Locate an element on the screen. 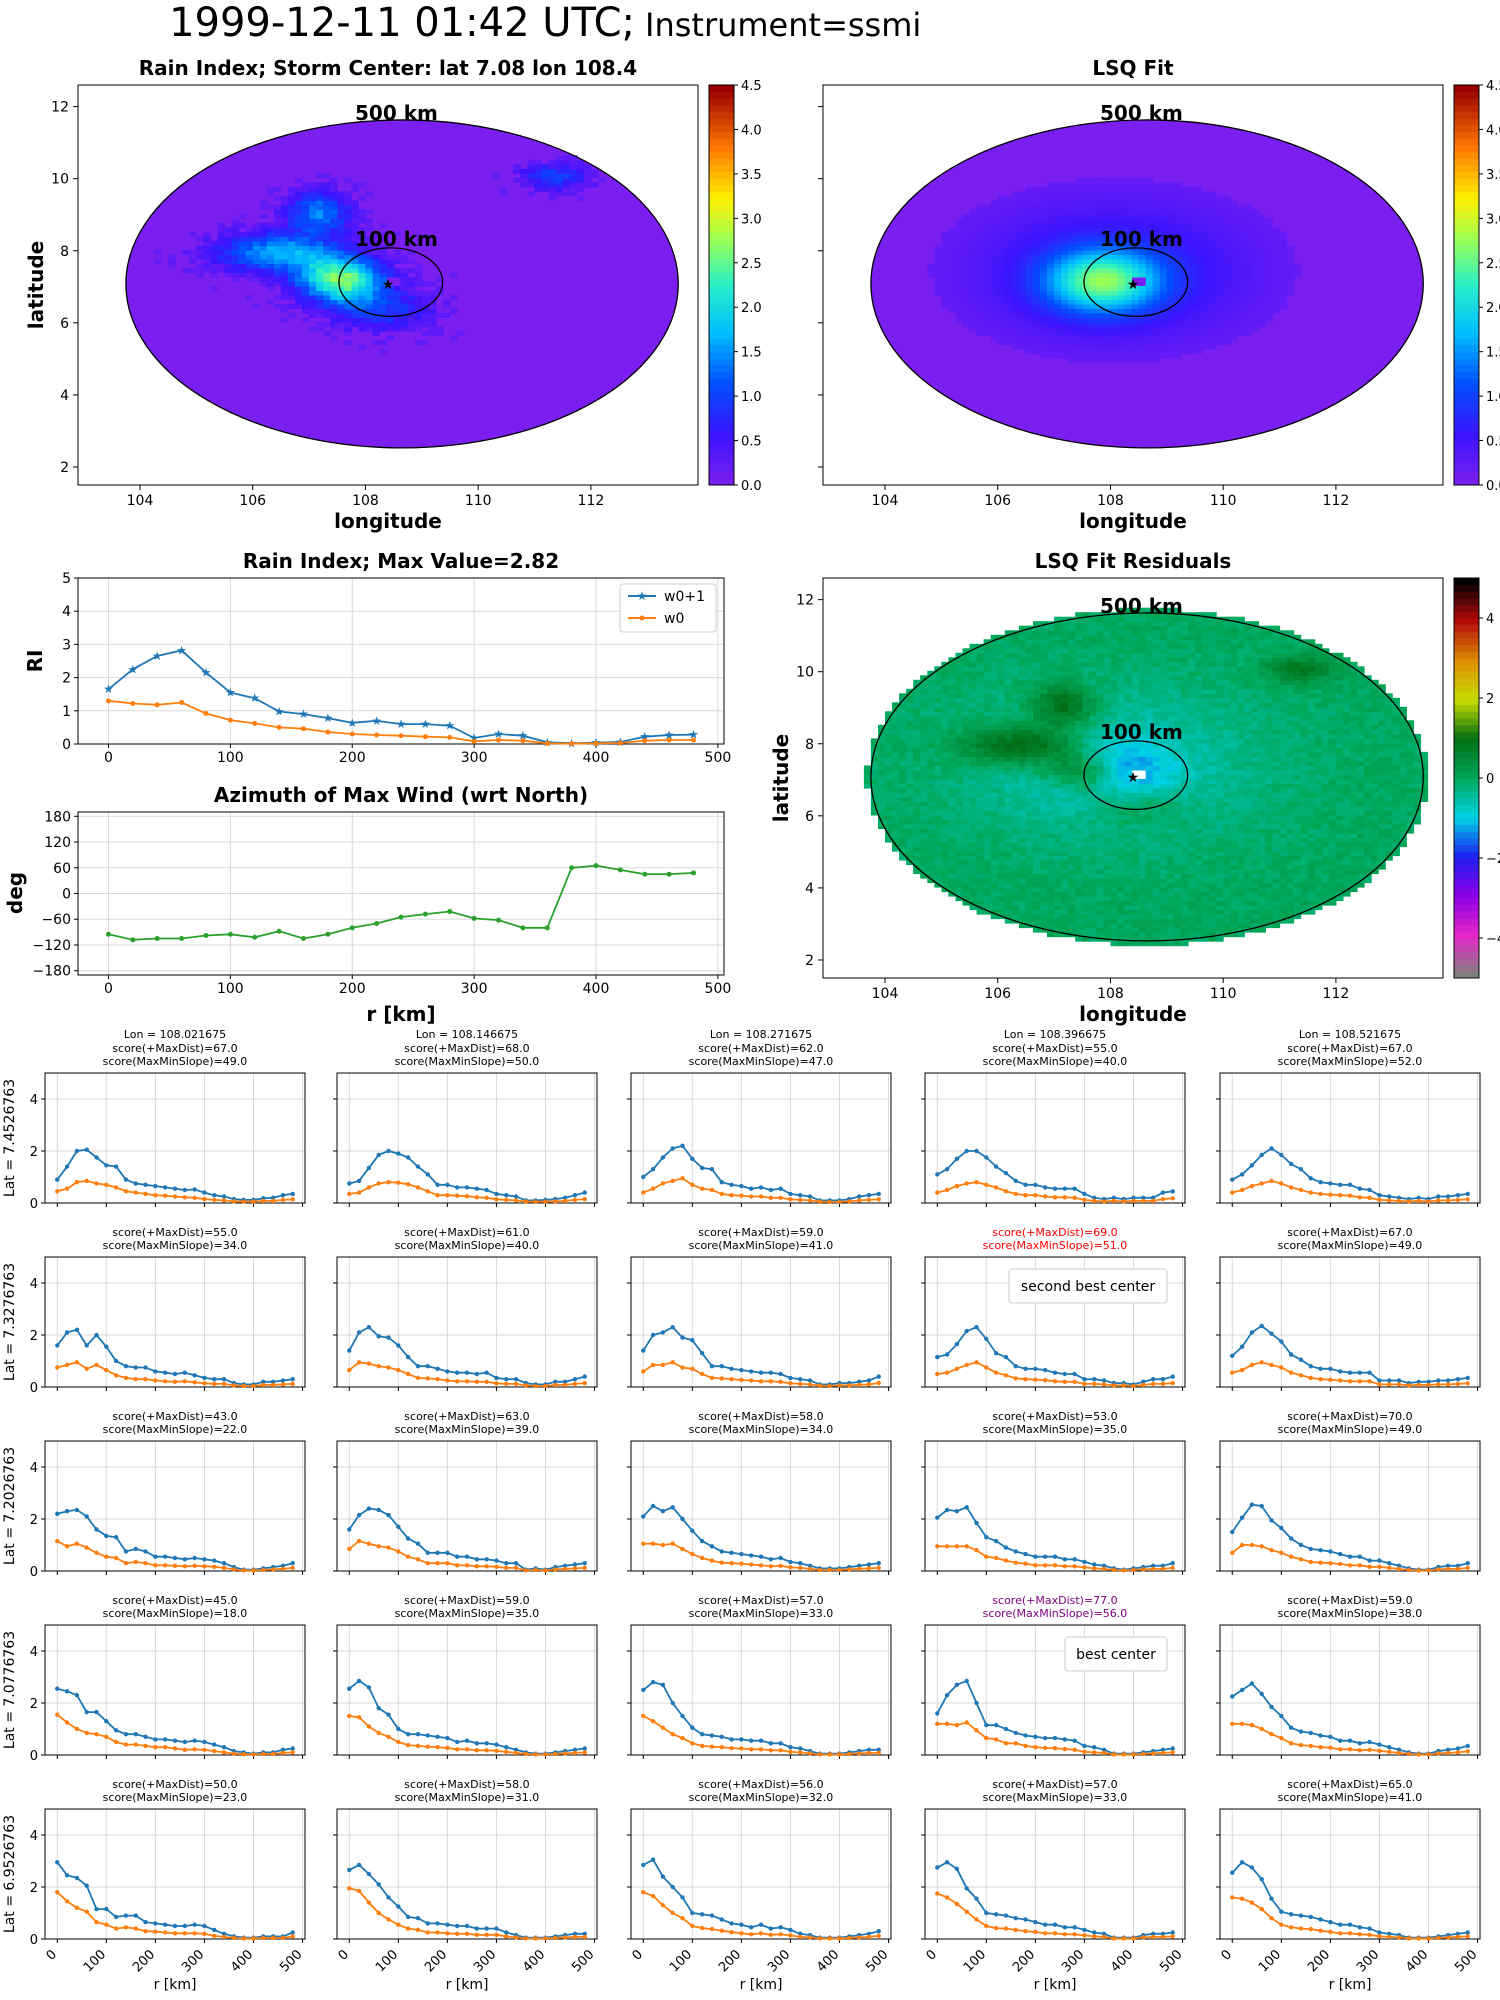  colorbar-tick-label: 4.0 is located at coordinates (1493, 130).